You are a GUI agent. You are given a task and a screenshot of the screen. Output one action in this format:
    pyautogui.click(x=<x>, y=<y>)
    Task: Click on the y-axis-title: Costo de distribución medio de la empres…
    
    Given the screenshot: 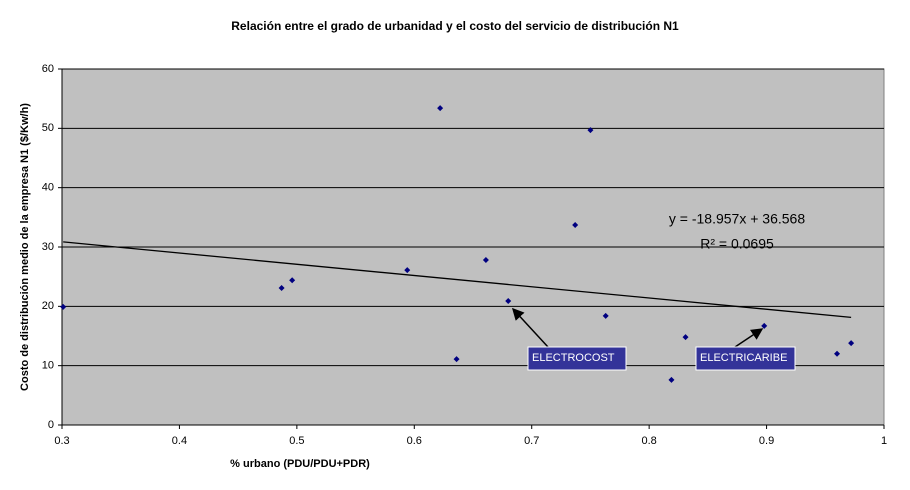 What is the action you would take?
    pyautogui.click(x=25, y=247)
    